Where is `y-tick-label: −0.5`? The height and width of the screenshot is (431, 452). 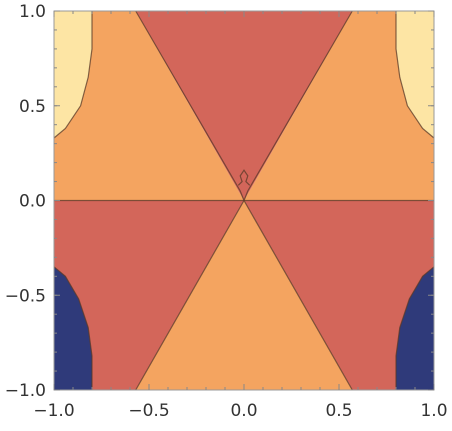 y-tick-label: −0.5 is located at coordinates (25, 296).